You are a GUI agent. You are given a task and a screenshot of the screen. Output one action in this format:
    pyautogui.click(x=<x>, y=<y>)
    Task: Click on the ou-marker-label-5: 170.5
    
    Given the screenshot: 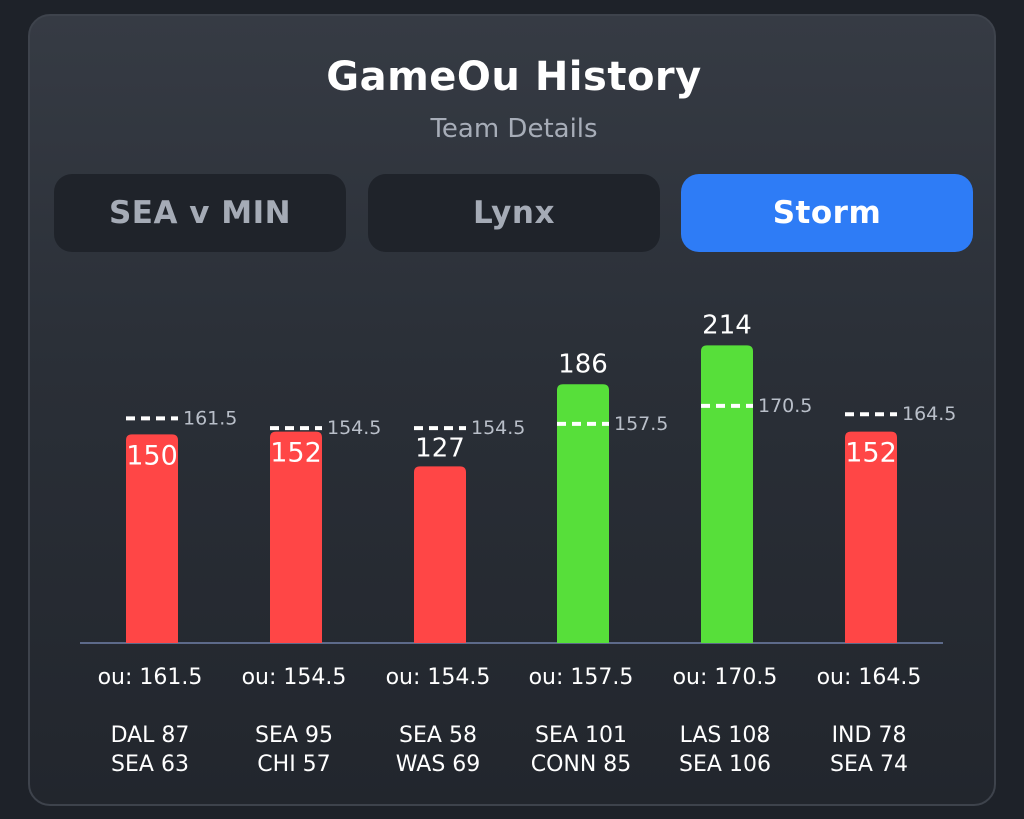 What is the action you would take?
    pyautogui.click(x=785, y=406)
    